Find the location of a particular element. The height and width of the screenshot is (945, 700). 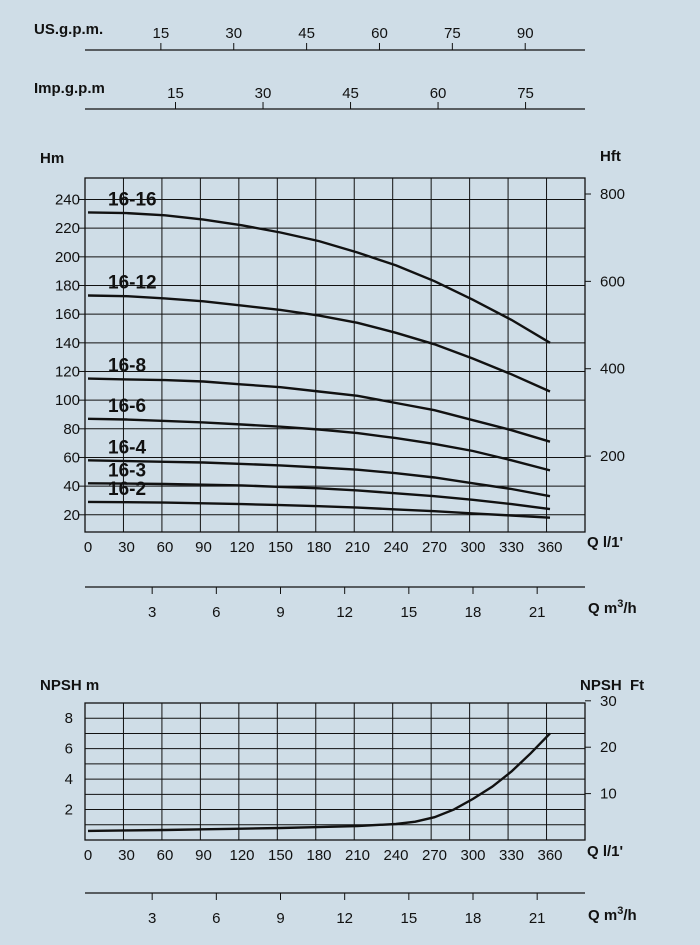

head-y-tick-label: 240 is located at coordinates (67, 199).